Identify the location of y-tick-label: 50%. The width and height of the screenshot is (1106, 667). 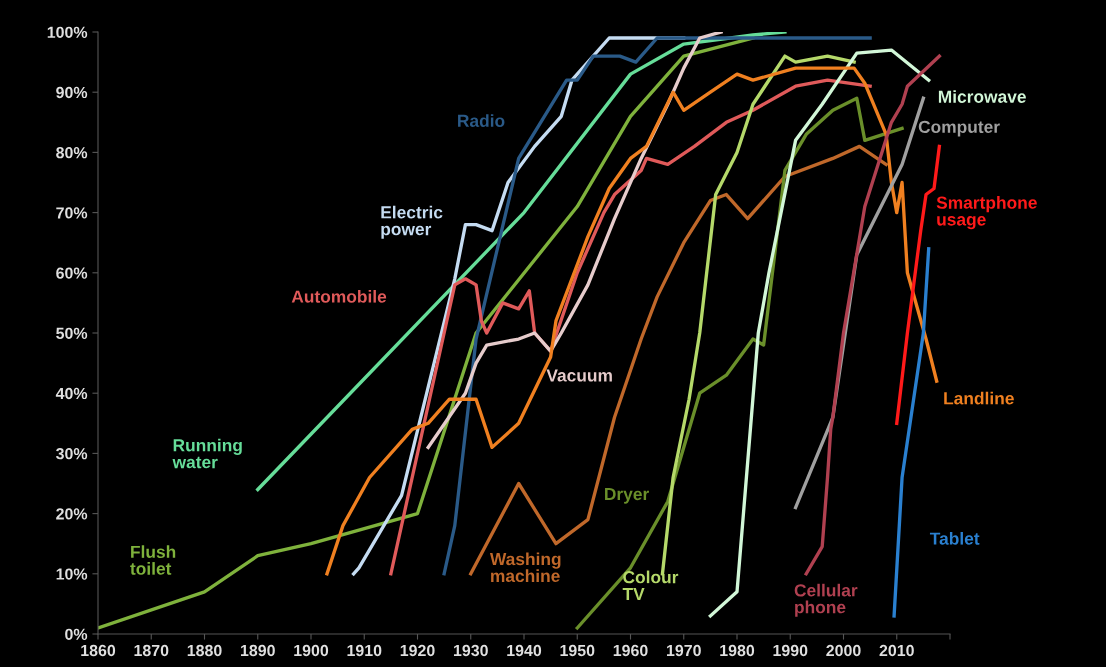
(72, 333).